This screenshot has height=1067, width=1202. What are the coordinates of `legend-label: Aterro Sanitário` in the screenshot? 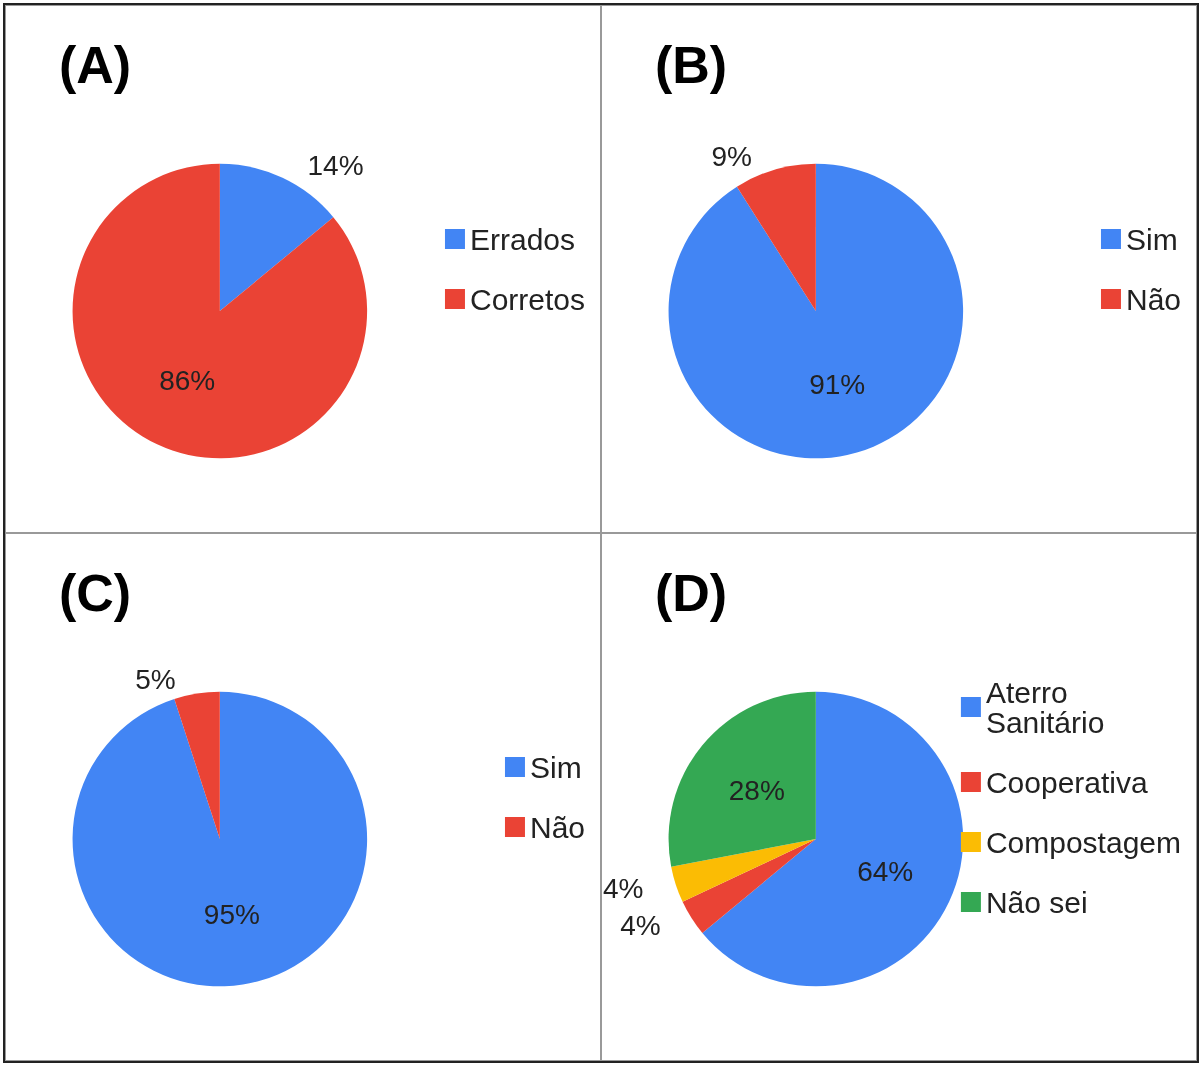 It's located at (1045, 707).